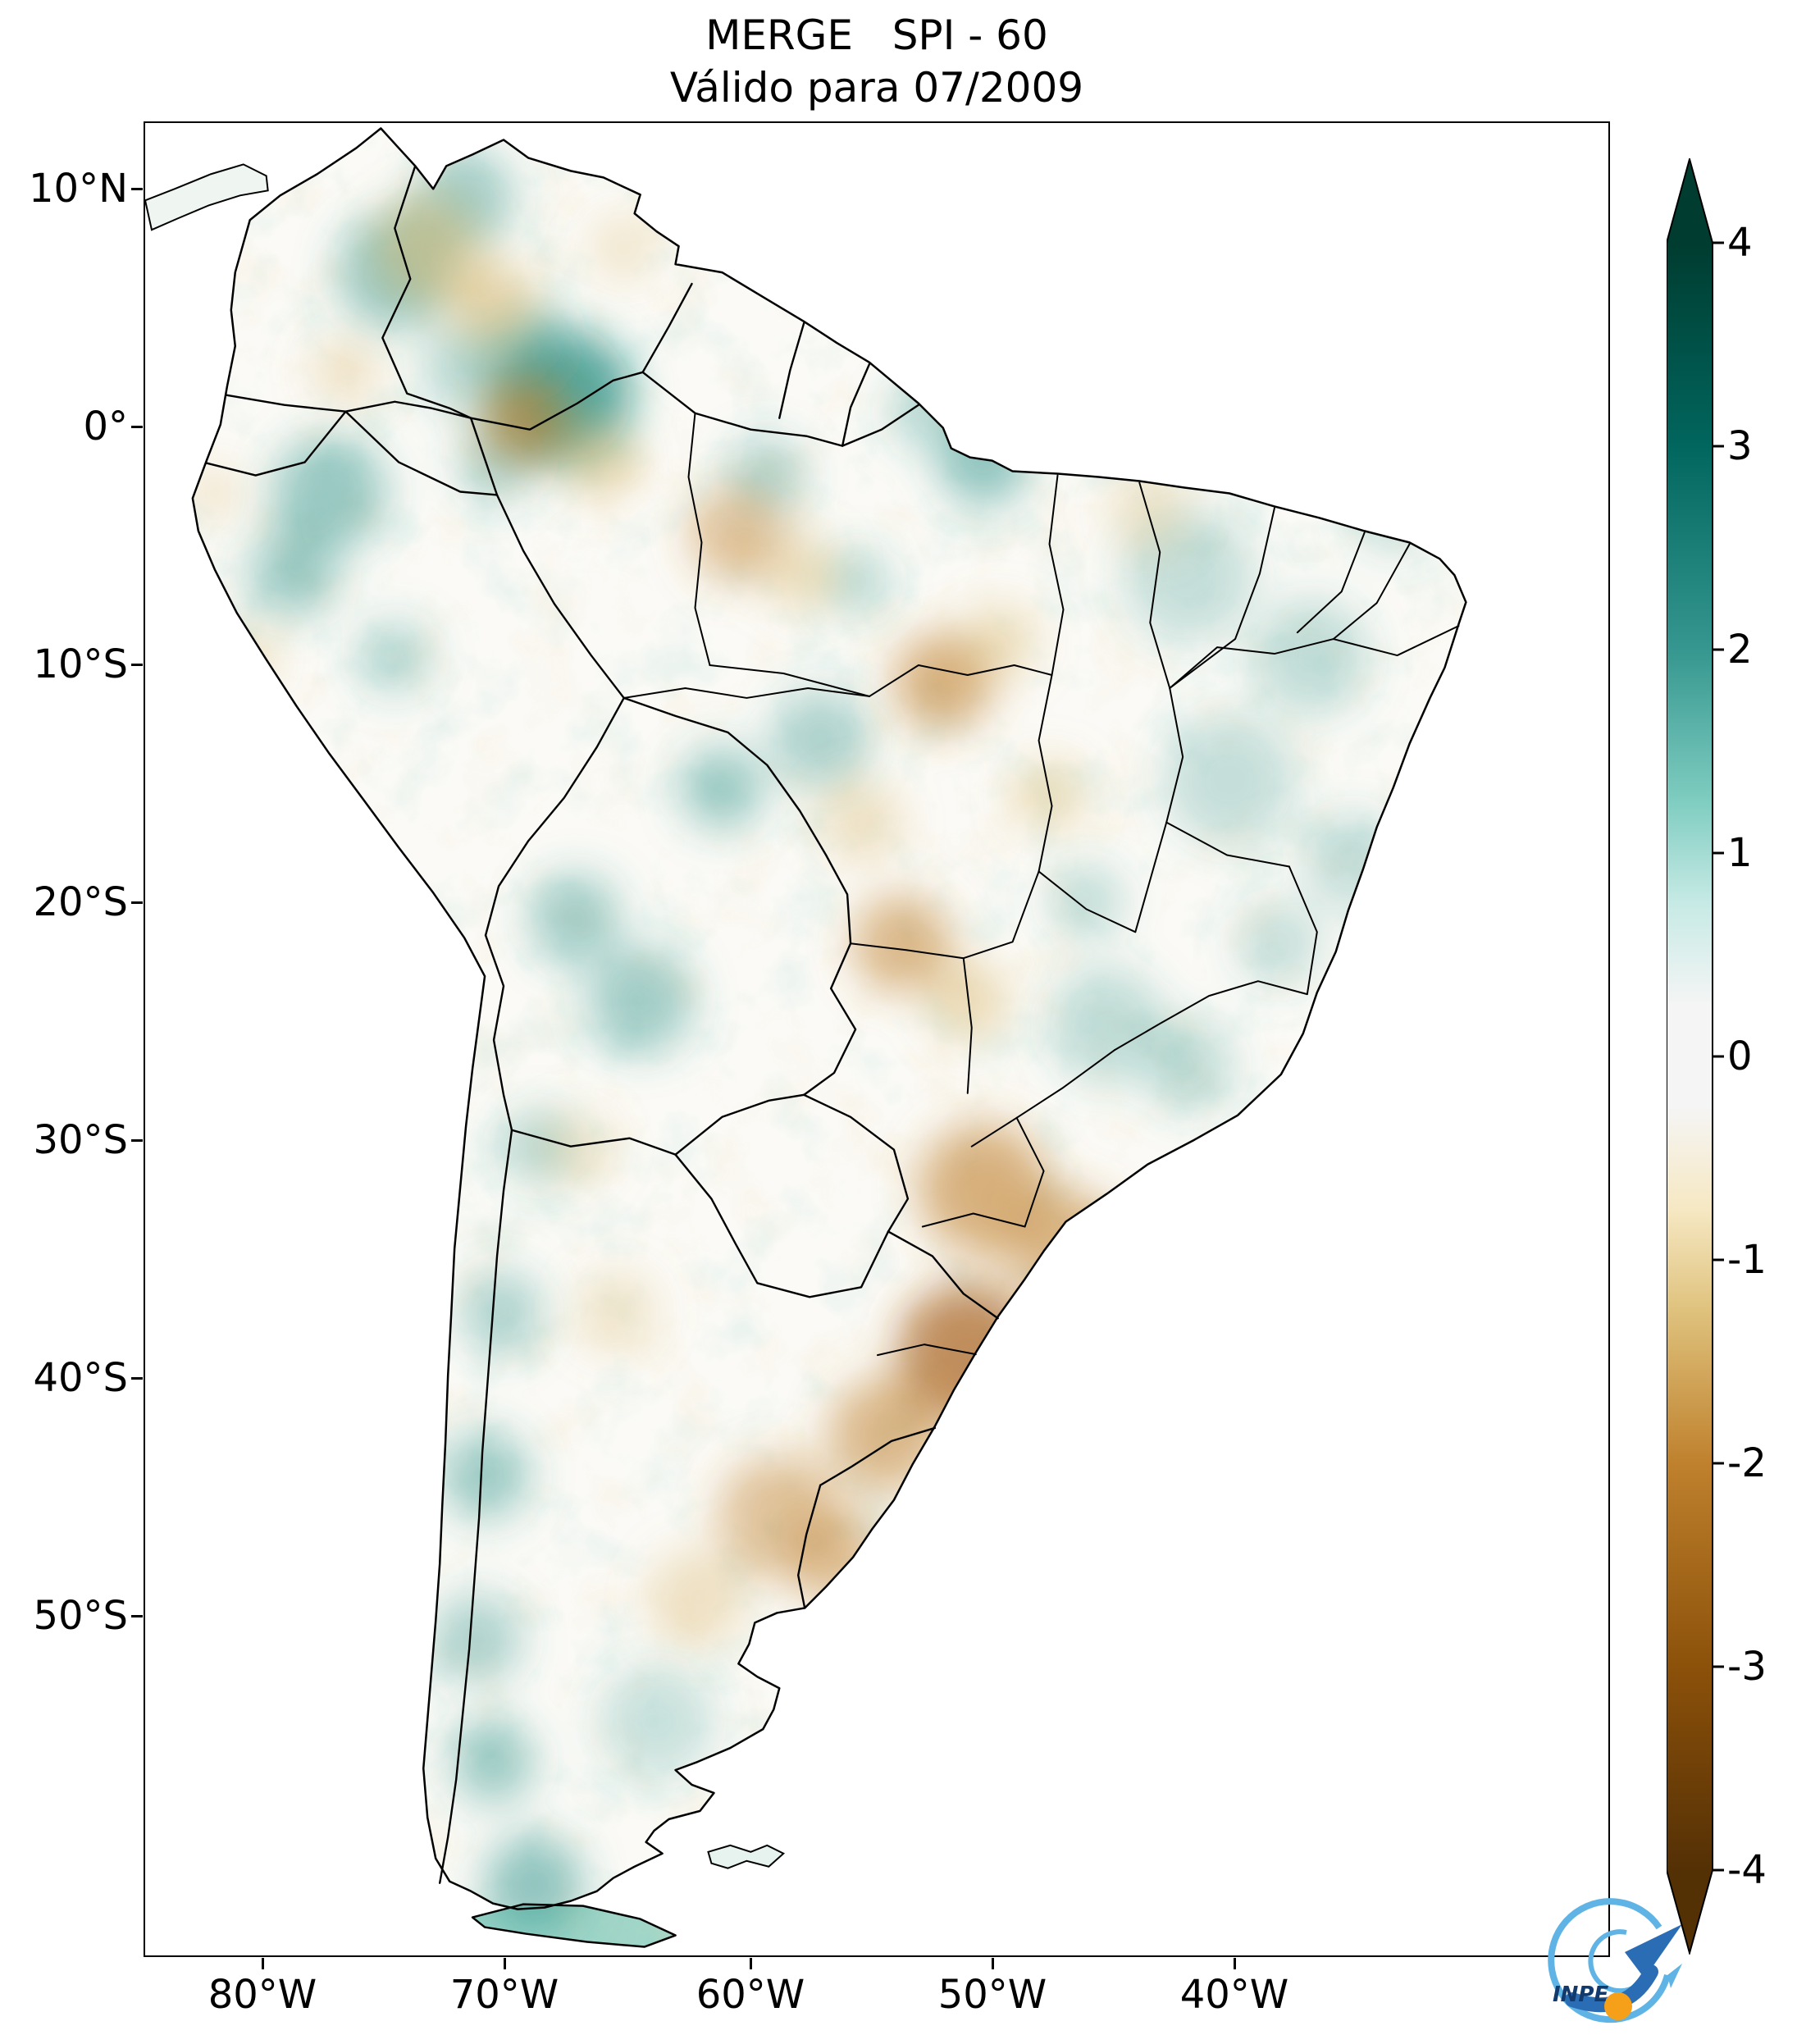  I want to click on falkland-islands, so click(746, 1856).